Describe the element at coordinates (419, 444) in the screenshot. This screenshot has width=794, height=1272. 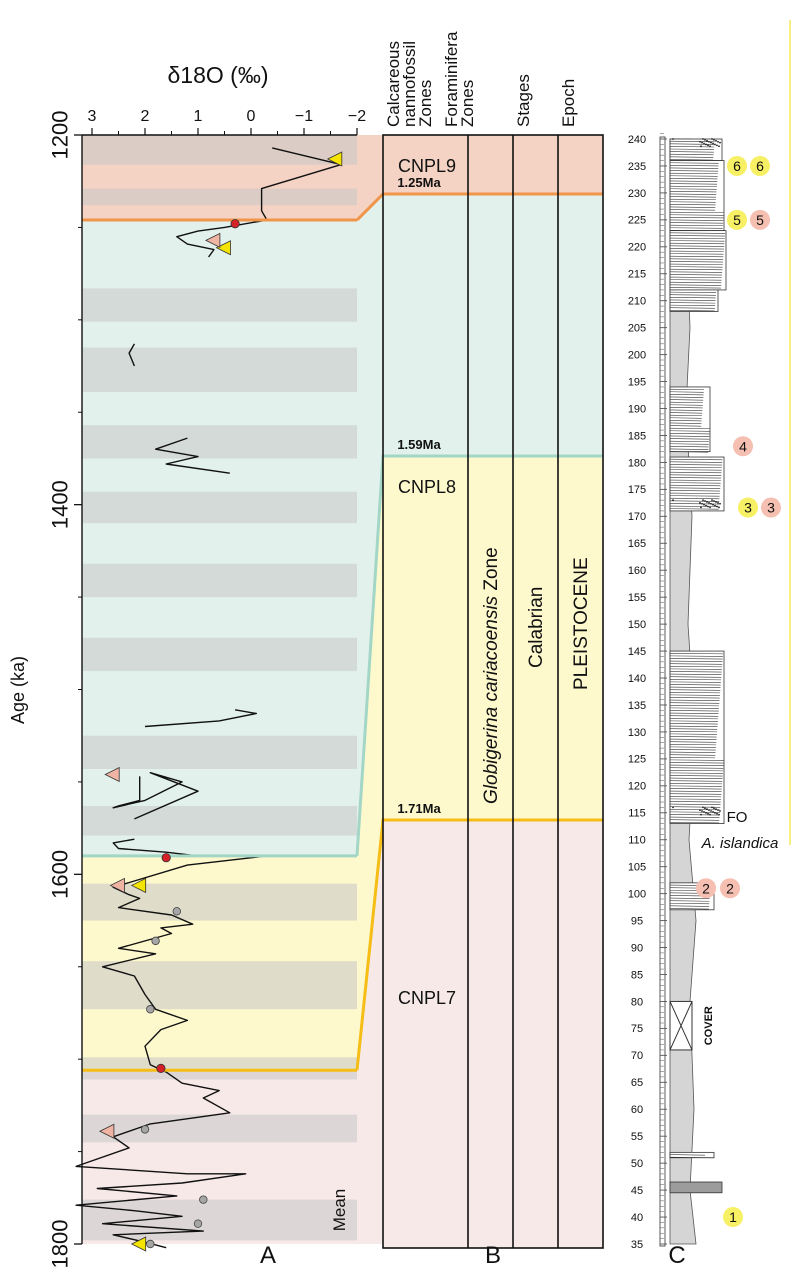
I see `boundary-age-label-1: 1.59Ma` at that location.